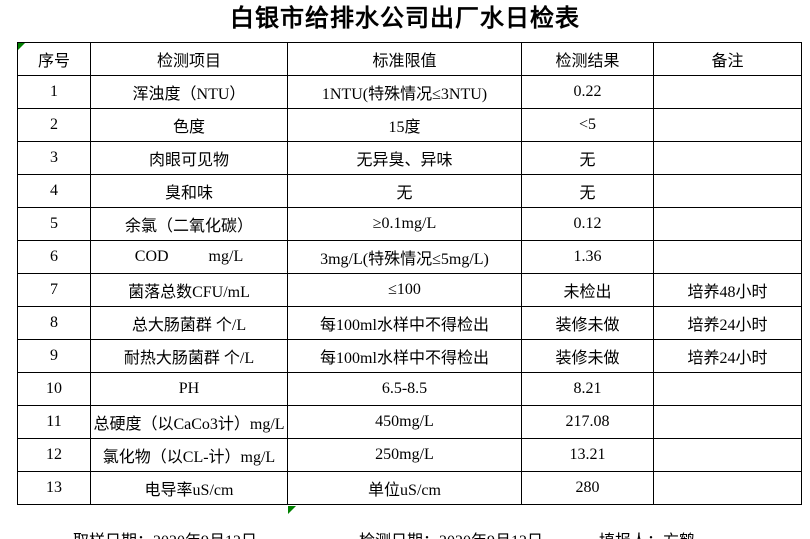 This screenshot has height=539, width=810. What do you see at coordinates (404, 488) in the screenshot?
I see `table-cell: 单位uS/cm` at bounding box center [404, 488].